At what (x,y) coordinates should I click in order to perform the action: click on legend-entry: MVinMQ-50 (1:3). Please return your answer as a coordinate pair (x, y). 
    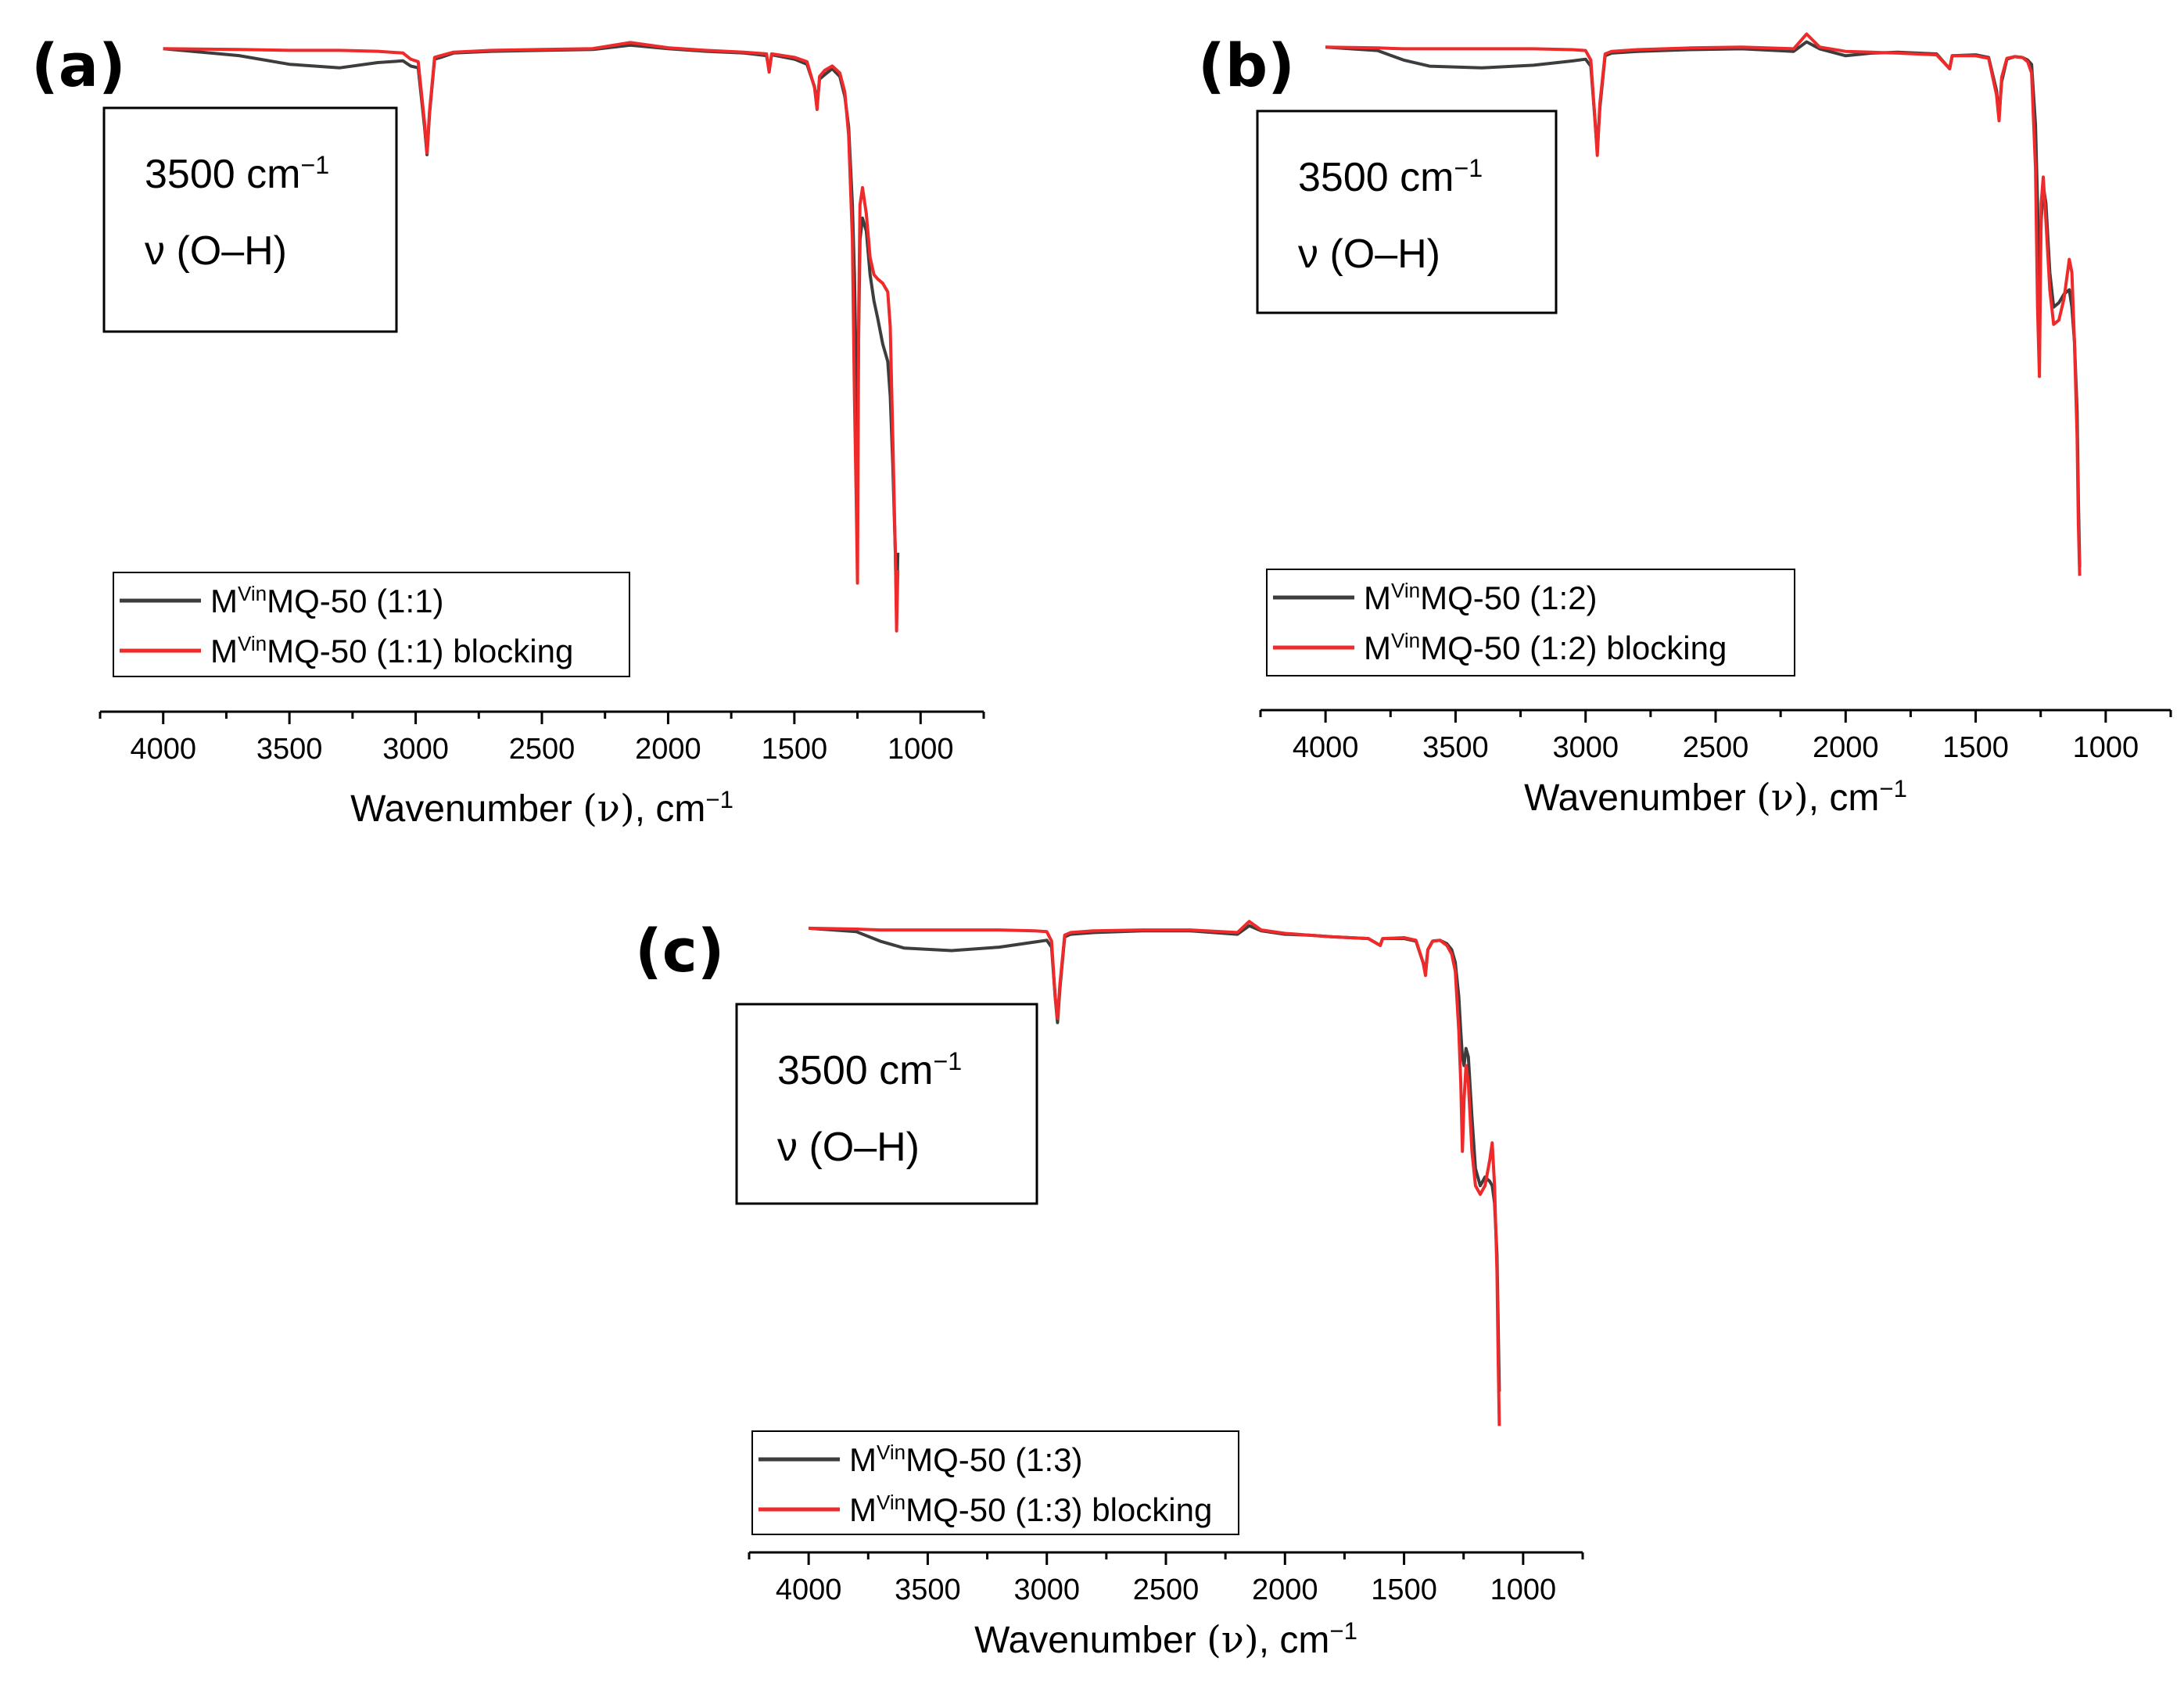
    Looking at the image, I should click on (966, 1459).